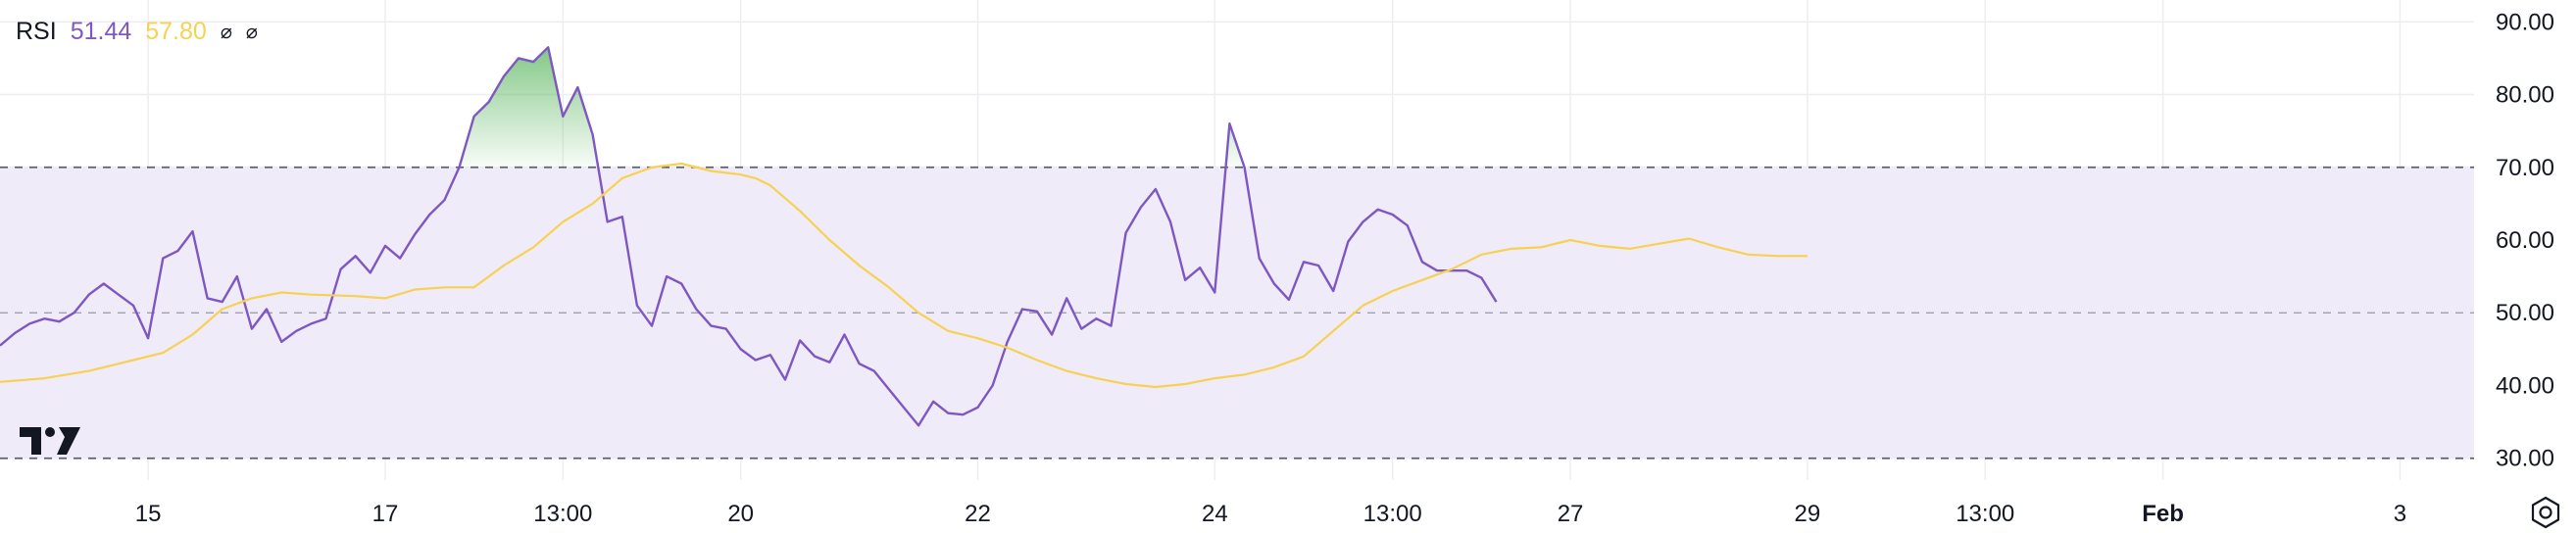 The width and height of the screenshot is (2576, 533). Describe the element at coordinates (2525, 168) in the screenshot. I see `y-tick-label: 70.00` at that location.